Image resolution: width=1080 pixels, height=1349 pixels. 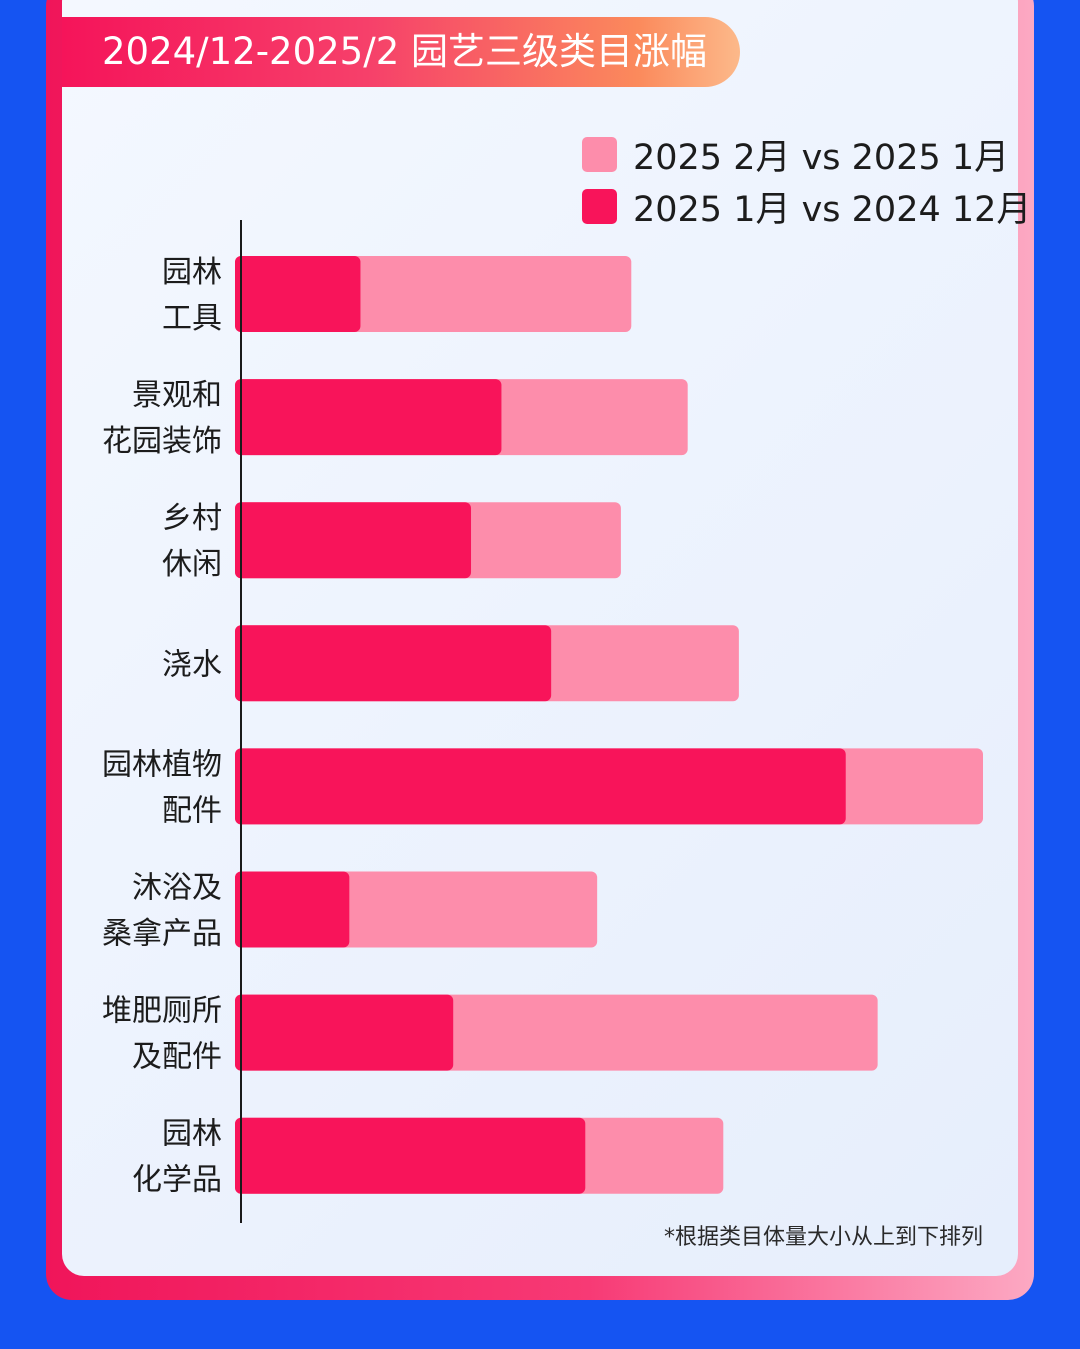 What do you see at coordinates (401, 52) in the screenshot?
I see `chart-title: 2024/12-2025/2 园艺三级类目涨幅` at bounding box center [401, 52].